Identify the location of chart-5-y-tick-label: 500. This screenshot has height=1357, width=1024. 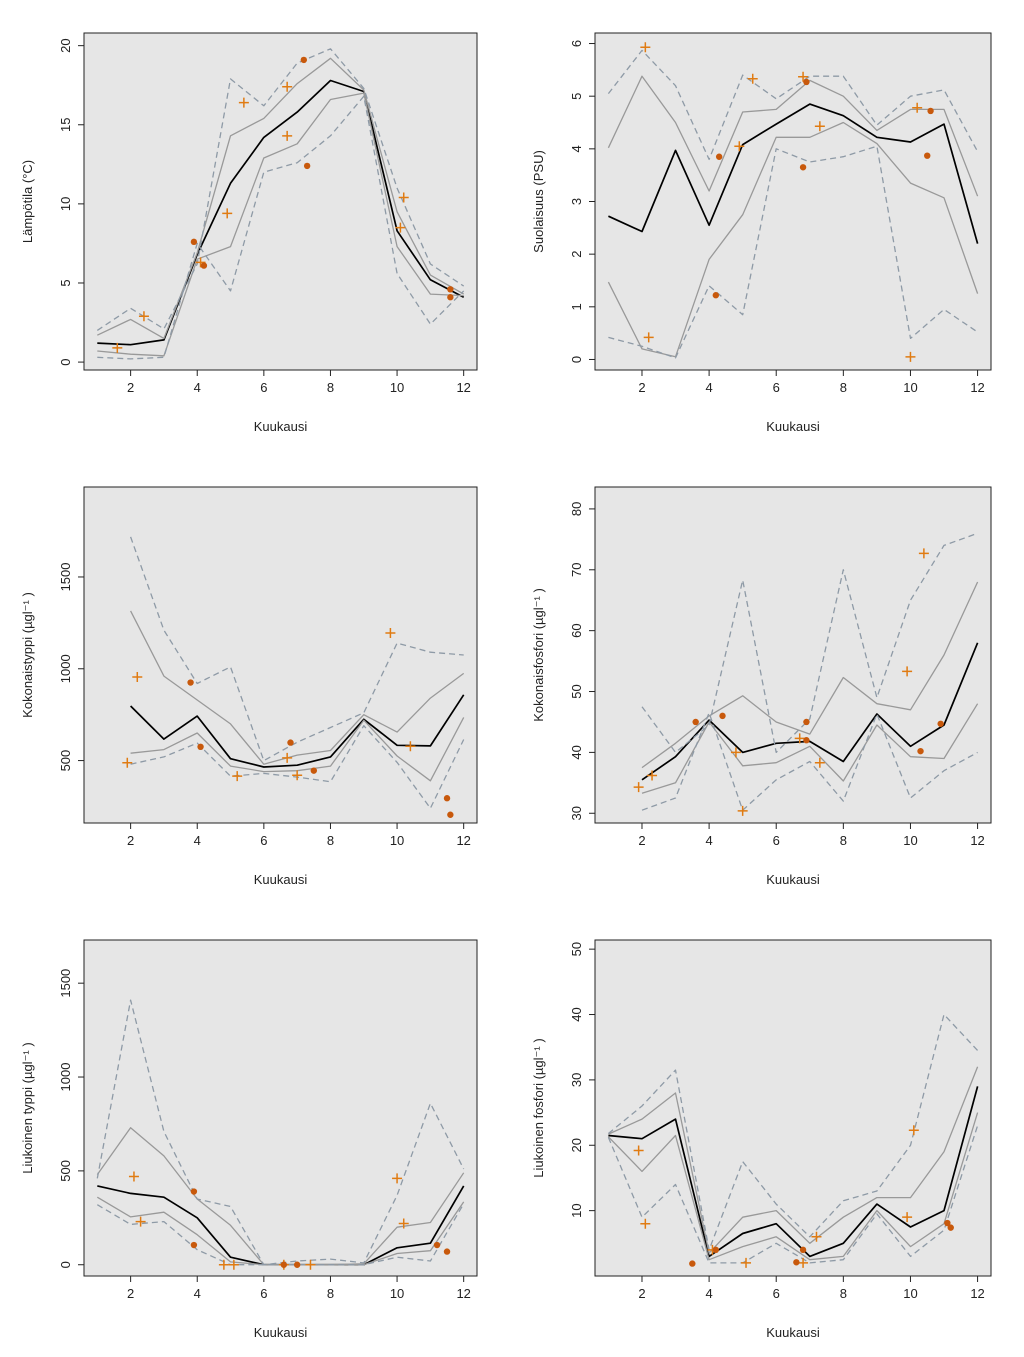
(65, 1171).